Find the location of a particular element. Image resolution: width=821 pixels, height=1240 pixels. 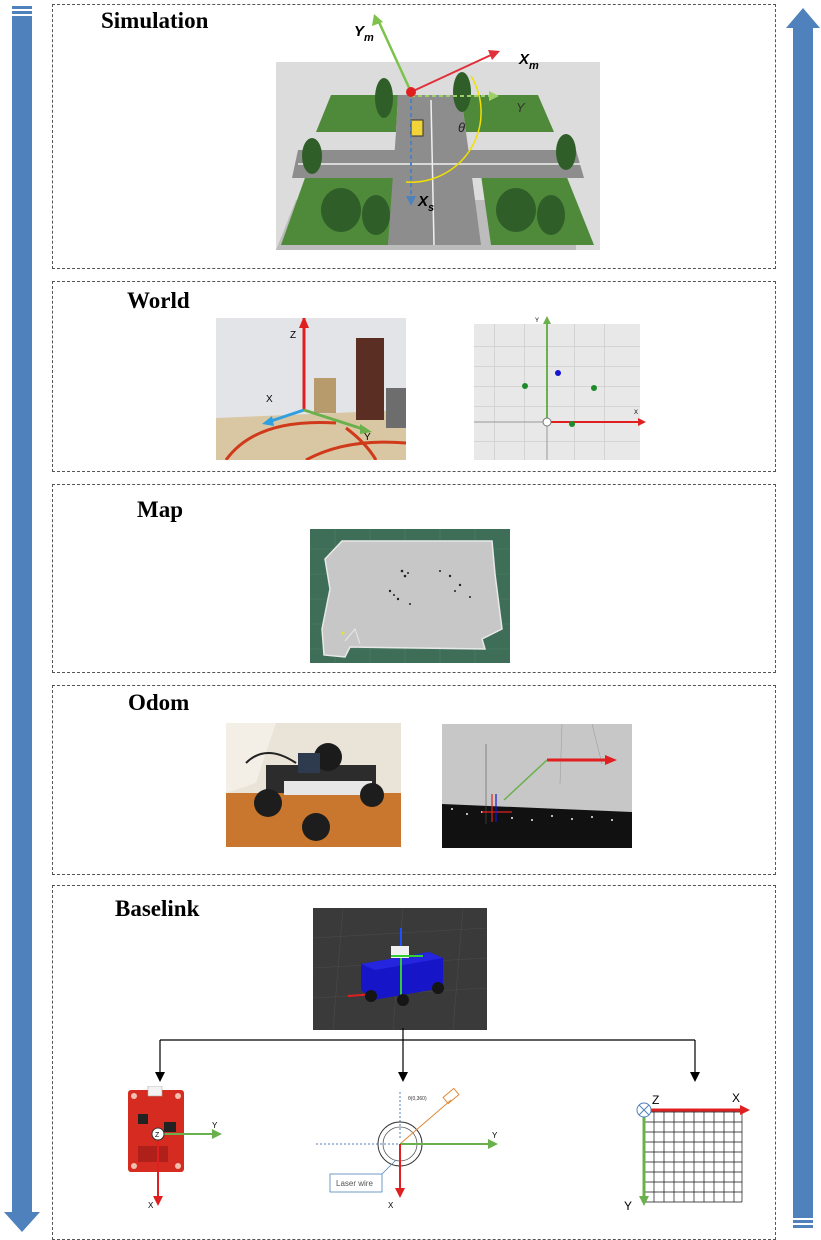

up-arrow-right is located at coordinates (803, 618).